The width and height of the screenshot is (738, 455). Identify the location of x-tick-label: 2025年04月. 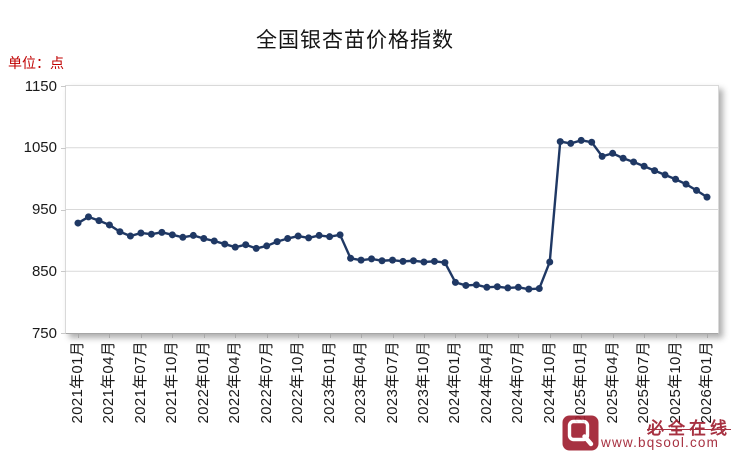
(612, 382).